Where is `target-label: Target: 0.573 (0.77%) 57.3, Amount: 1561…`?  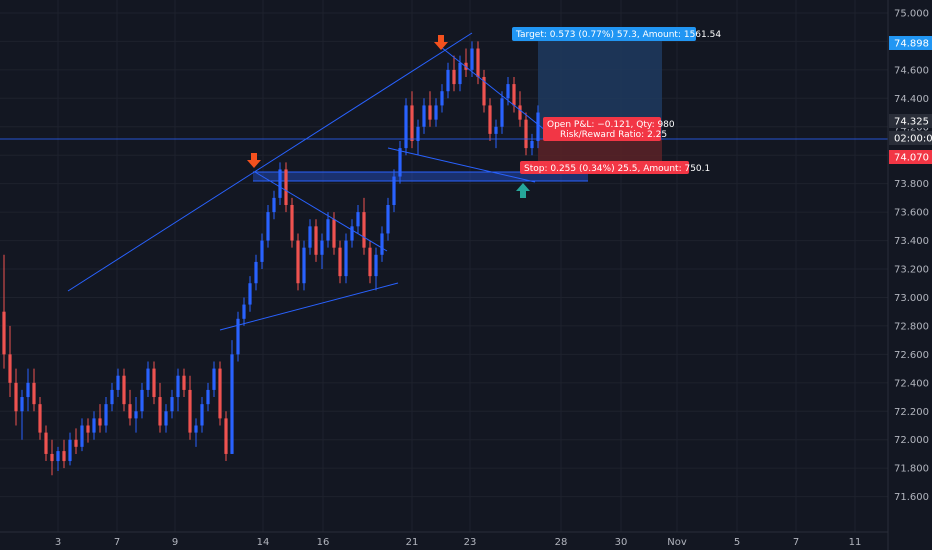 target-label: Target: 0.573 (0.77%) 57.3, Amount: 1561… is located at coordinates (616, 34).